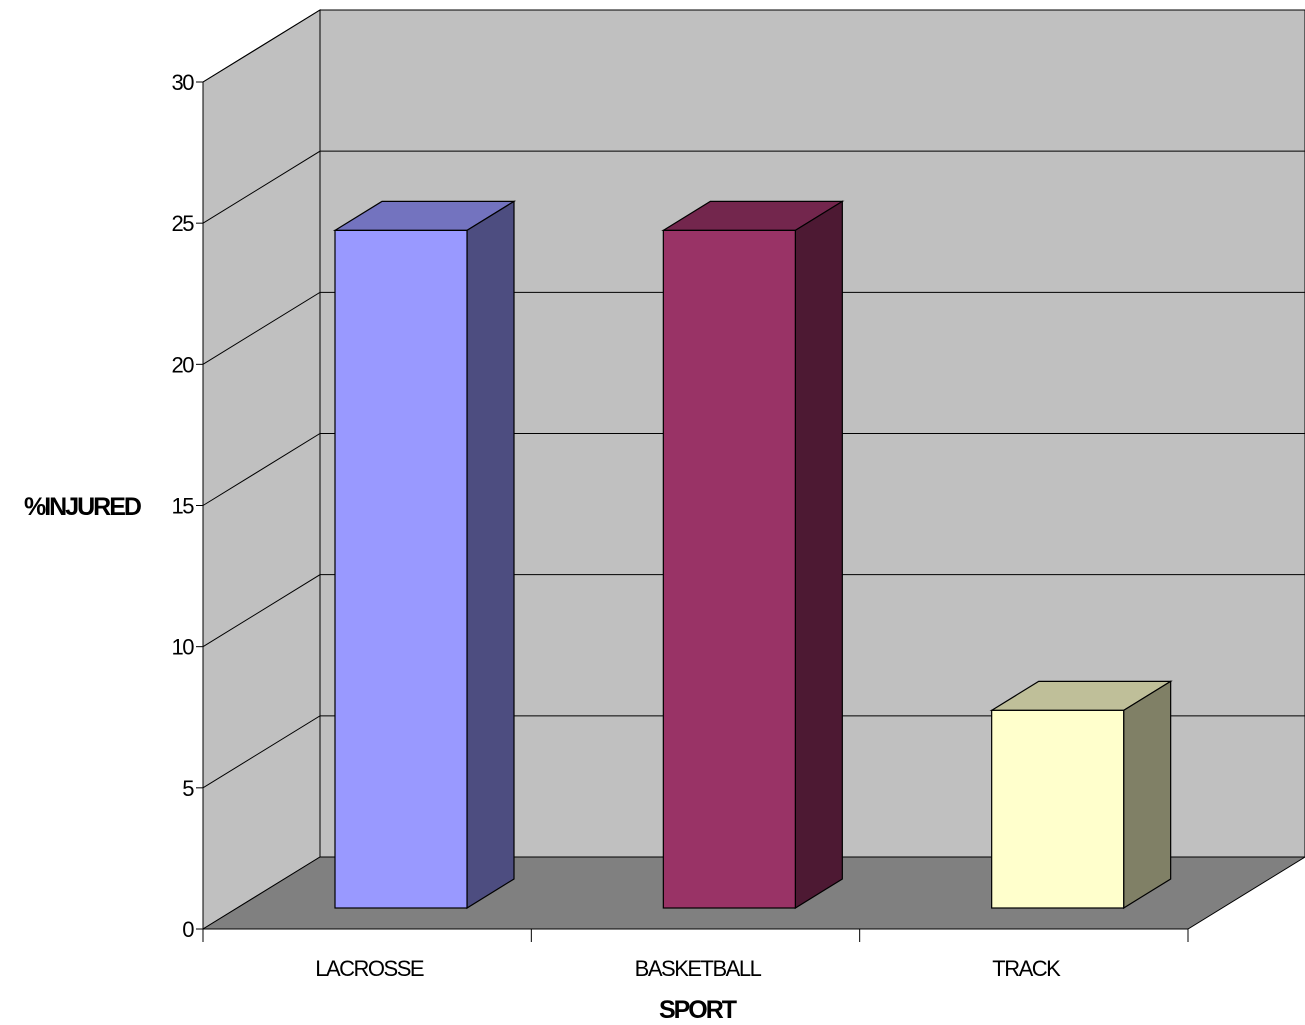 The image size is (1305, 1025). What do you see at coordinates (369, 968) in the screenshot?
I see `x-category-label: LACROSSE` at bounding box center [369, 968].